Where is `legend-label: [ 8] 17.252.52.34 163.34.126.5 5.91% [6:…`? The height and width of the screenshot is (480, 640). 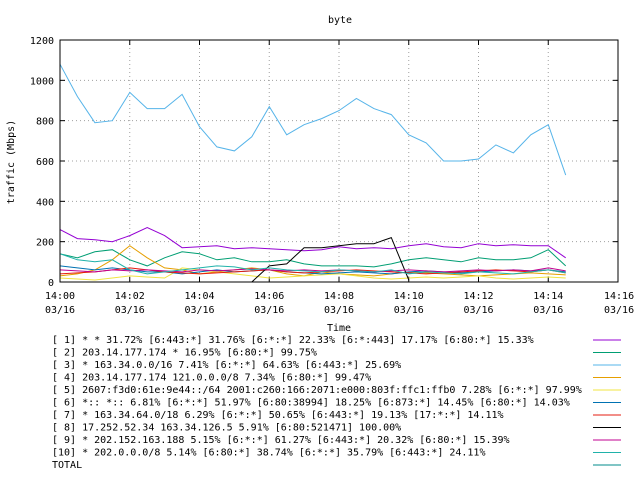 legend-label: [ 8] 17.252.52.34 163.34.126.5 5.91% [6:… is located at coordinates (226, 428).